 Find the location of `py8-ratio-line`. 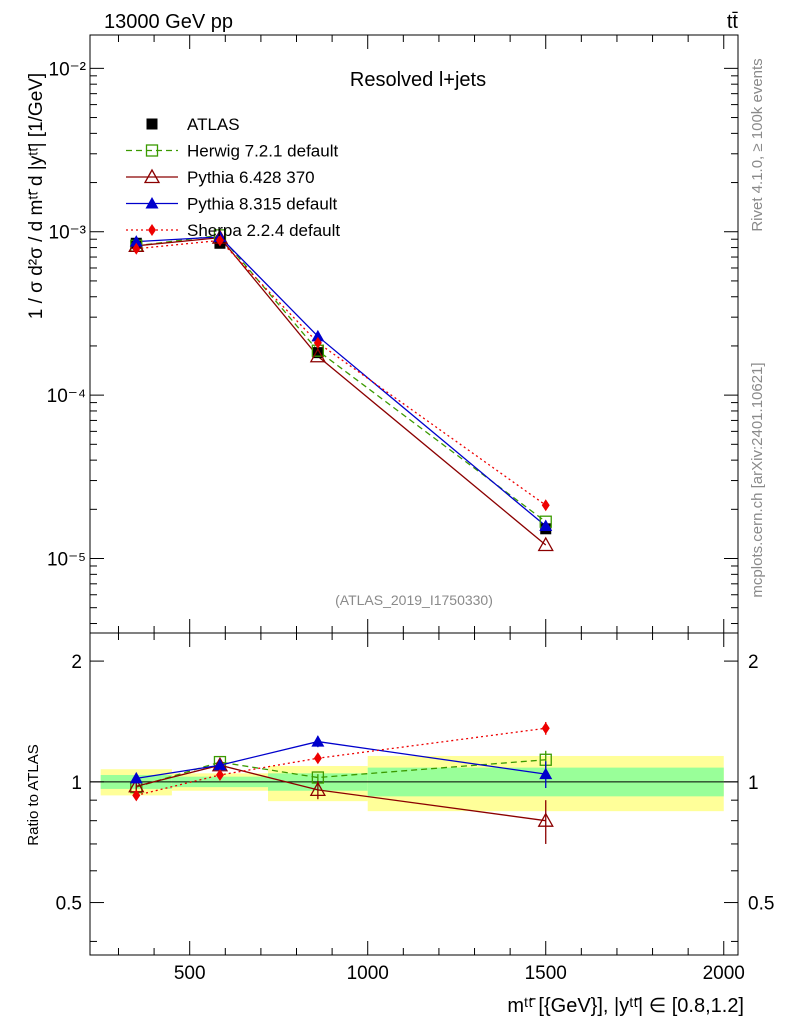

py8-ratio-line is located at coordinates (341, 760).